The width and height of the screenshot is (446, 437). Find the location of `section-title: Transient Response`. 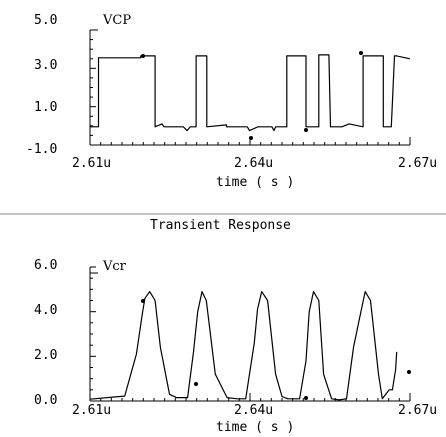

section-title: Transient Response is located at coordinates (220, 225).